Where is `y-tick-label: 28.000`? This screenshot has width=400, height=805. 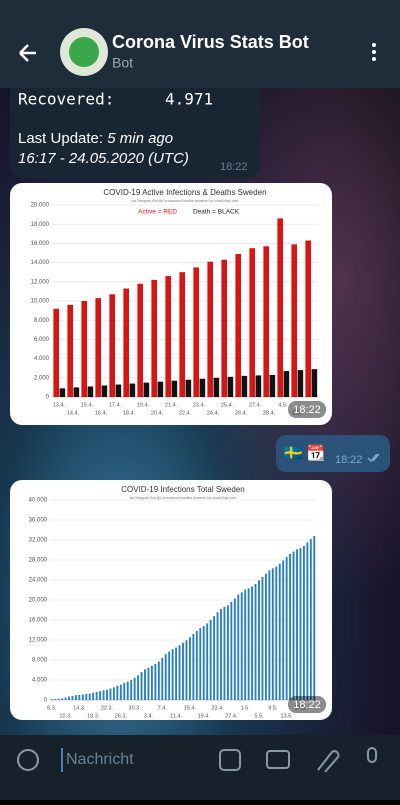
y-tick-label: 28.000 is located at coordinates (38, 561).